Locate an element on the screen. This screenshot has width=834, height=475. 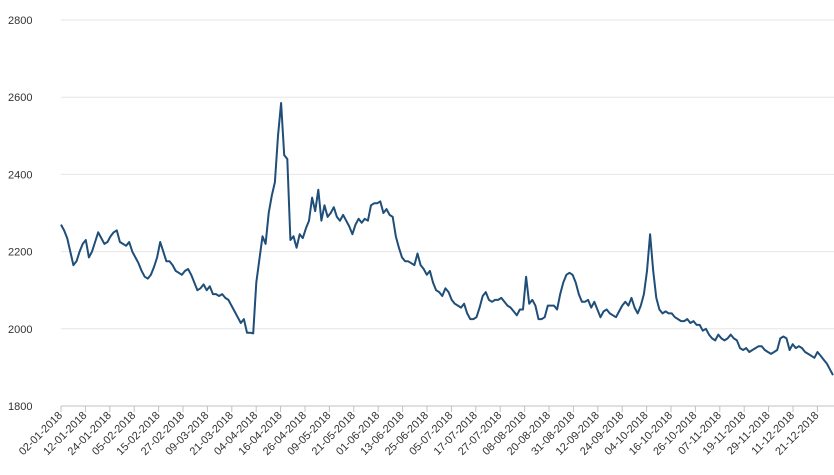
y-tick-label: 2200 is located at coordinates (20, 253).